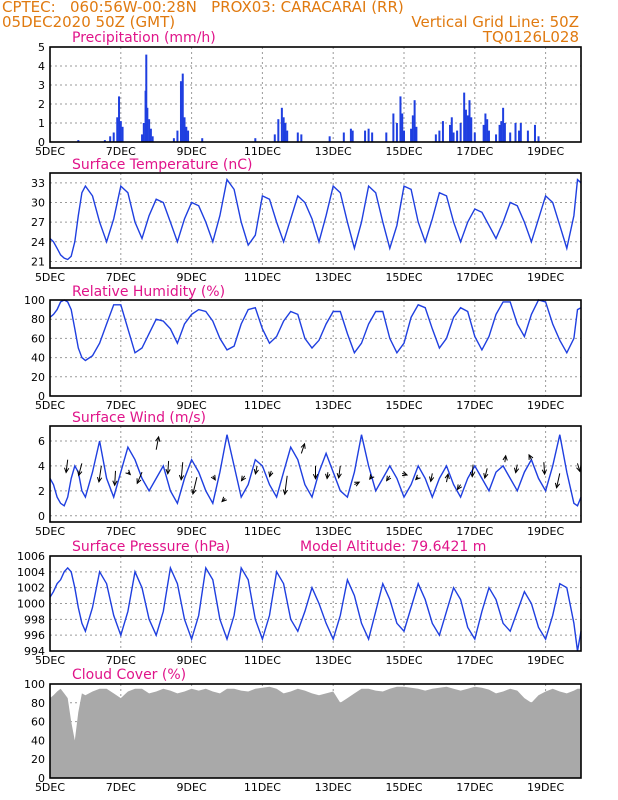 This screenshot has height=800, width=618. Describe the element at coordinates (148, 292) in the screenshot. I see `panel-title: Relative Humidity (%)` at that location.